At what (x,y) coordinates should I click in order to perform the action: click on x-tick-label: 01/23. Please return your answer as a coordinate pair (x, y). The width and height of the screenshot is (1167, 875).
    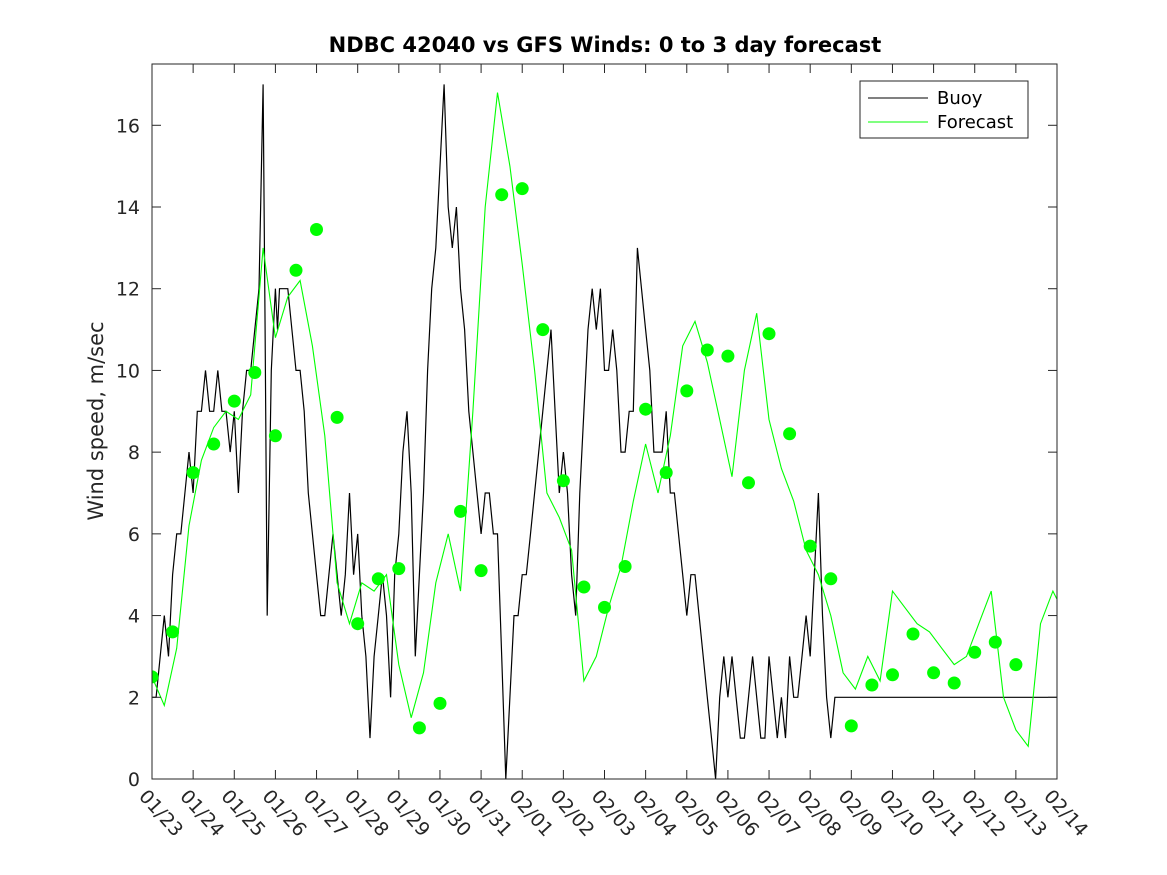
    Looking at the image, I should click on (160, 813).